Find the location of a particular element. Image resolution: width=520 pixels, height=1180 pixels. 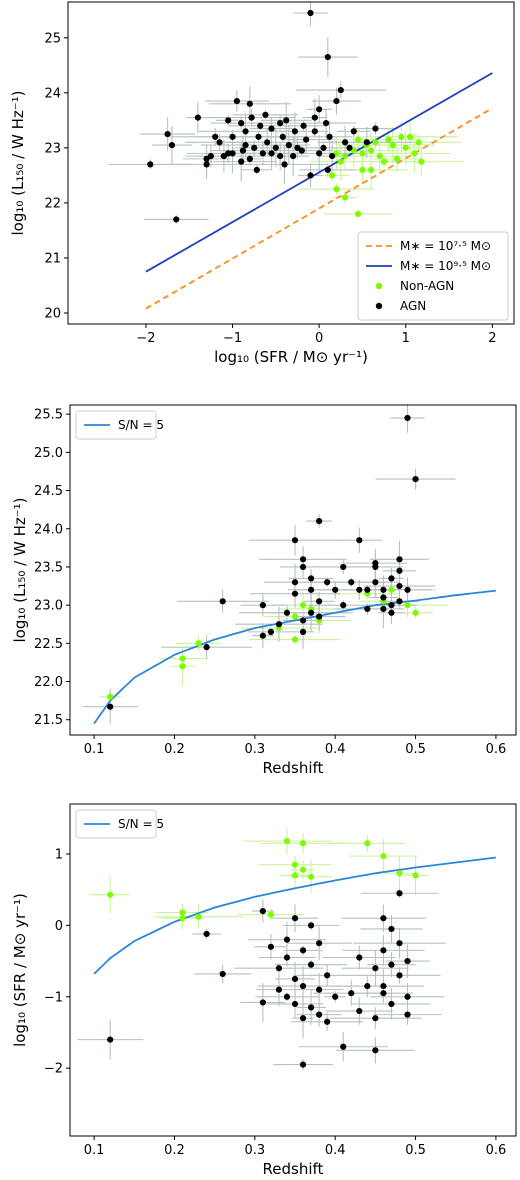

y-tick-label: 22.5 is located at coordinates (48, 644).